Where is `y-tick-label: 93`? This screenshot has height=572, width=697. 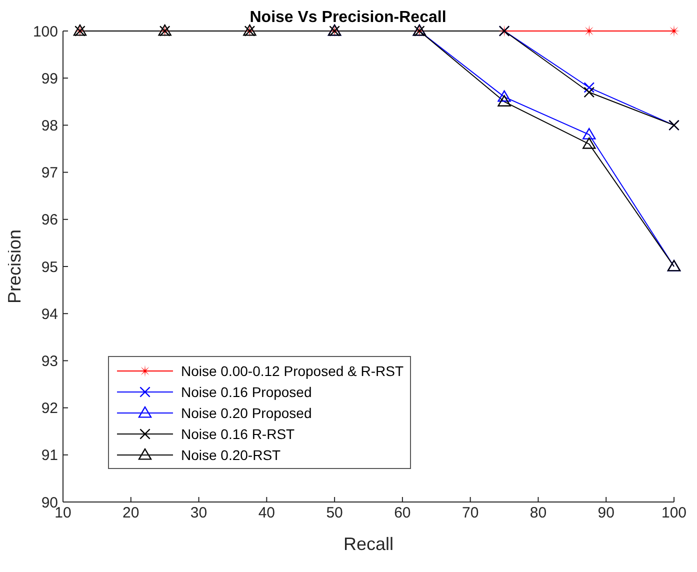 y-tick-label: 93 is located at coordinates (49, 361).